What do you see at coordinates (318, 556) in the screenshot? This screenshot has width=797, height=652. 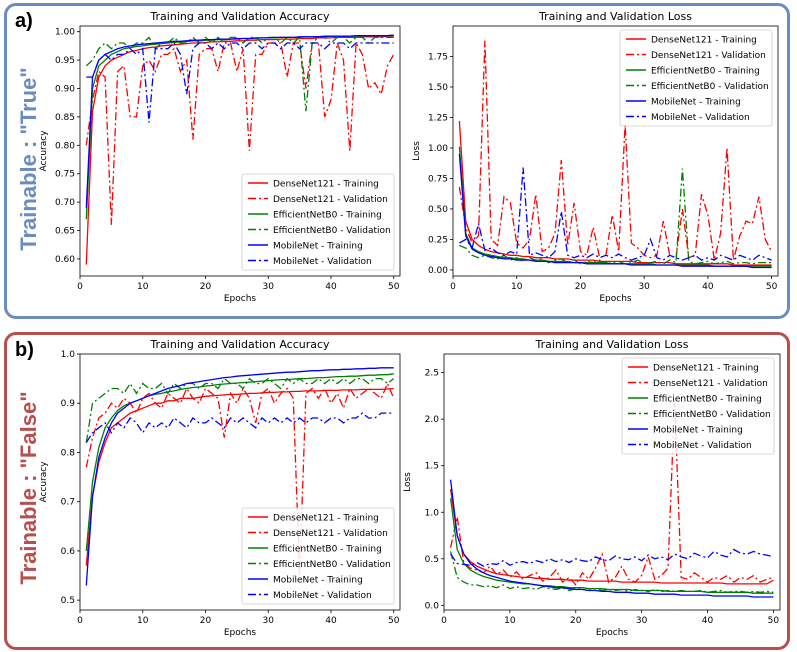 I see `legend-box-b-acc` at bounding box center [318, 556].